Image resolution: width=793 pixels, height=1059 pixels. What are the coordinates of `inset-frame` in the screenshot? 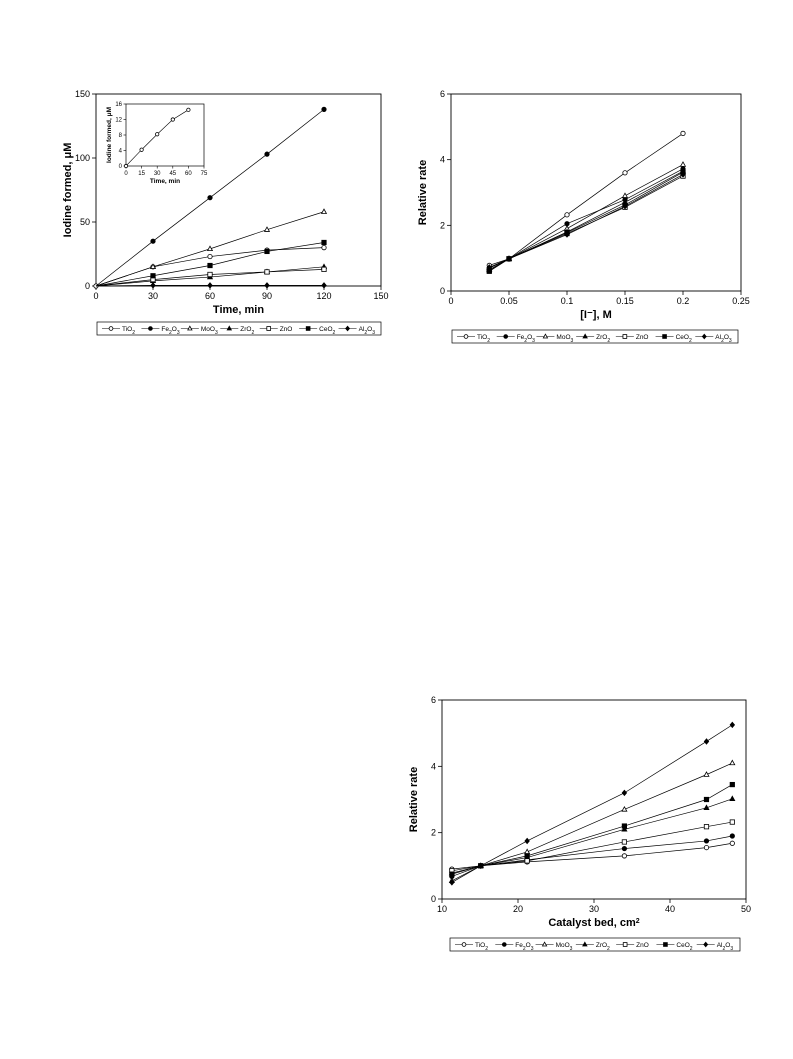 It's located at (165, 135).